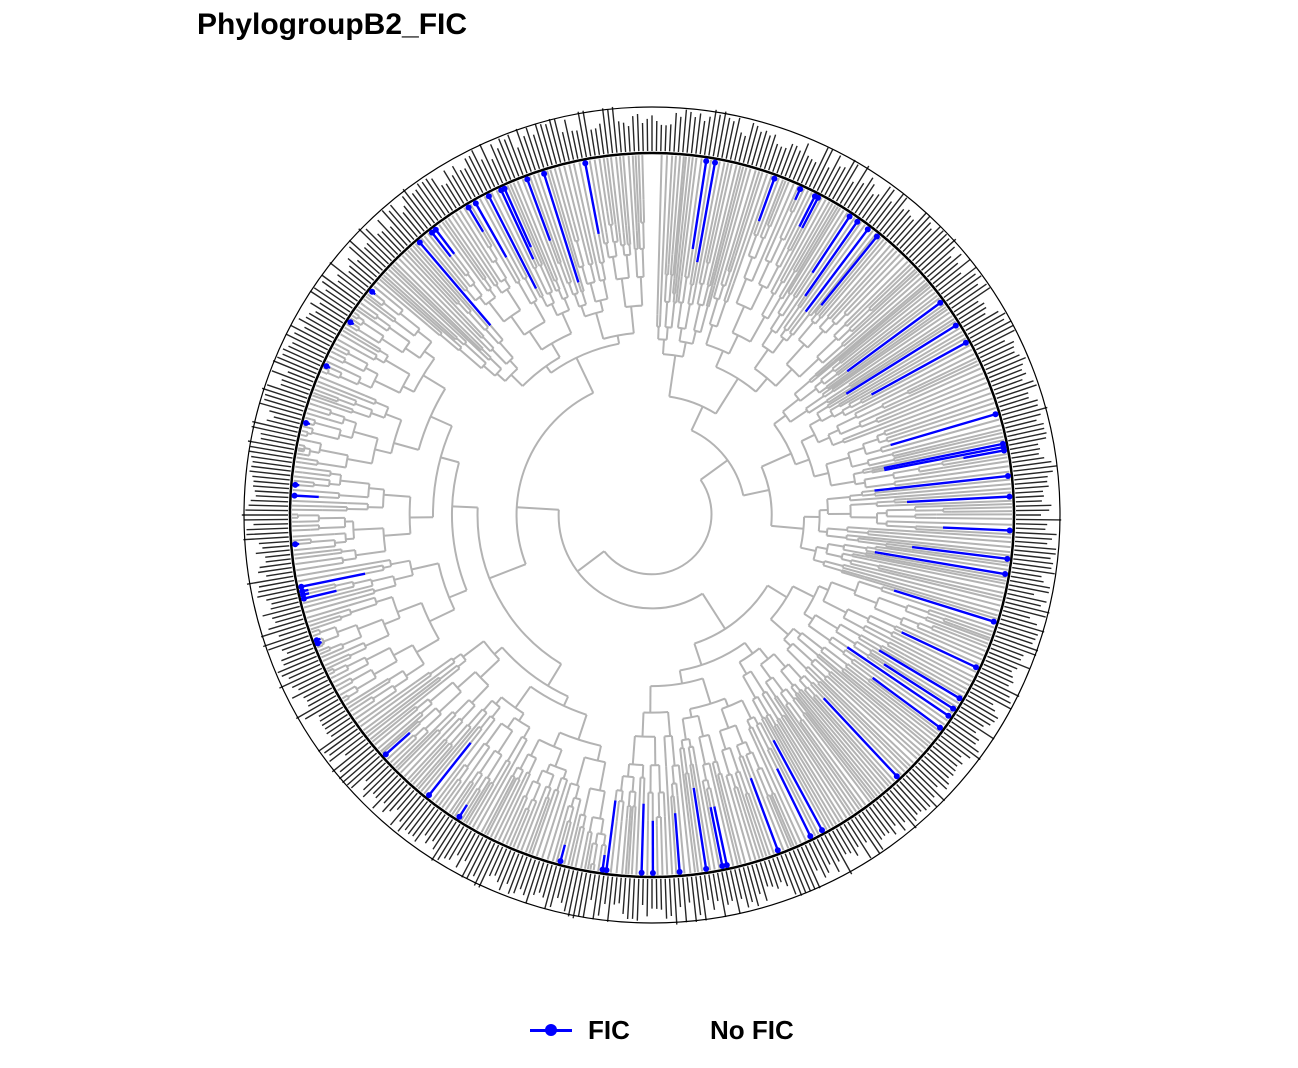  I want to click on legend-label-fic: FIC, so click(609, 1029).